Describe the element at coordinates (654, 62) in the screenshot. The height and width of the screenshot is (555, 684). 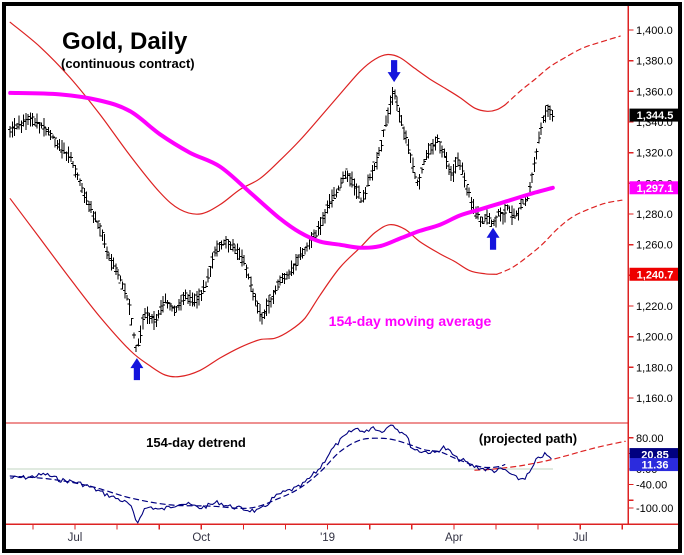
I see `price-axis-label: 1,380.0` at that location.